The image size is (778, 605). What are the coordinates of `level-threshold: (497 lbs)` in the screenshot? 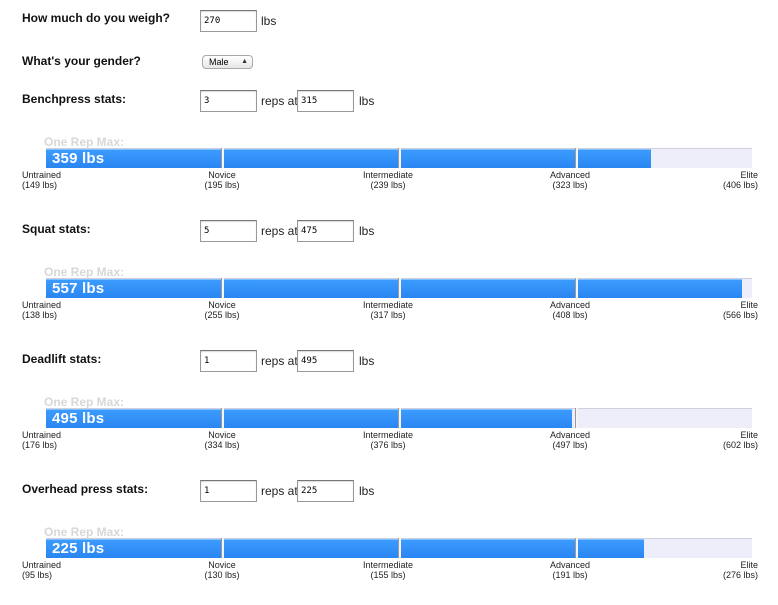 It's located at (570, 445).